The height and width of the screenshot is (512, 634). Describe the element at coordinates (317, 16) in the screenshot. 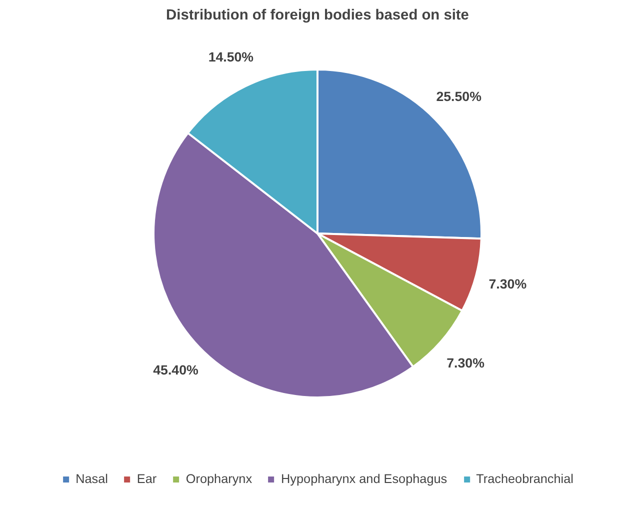

I see `chart-title: Distribution of foreign bodies based on site` at that location.